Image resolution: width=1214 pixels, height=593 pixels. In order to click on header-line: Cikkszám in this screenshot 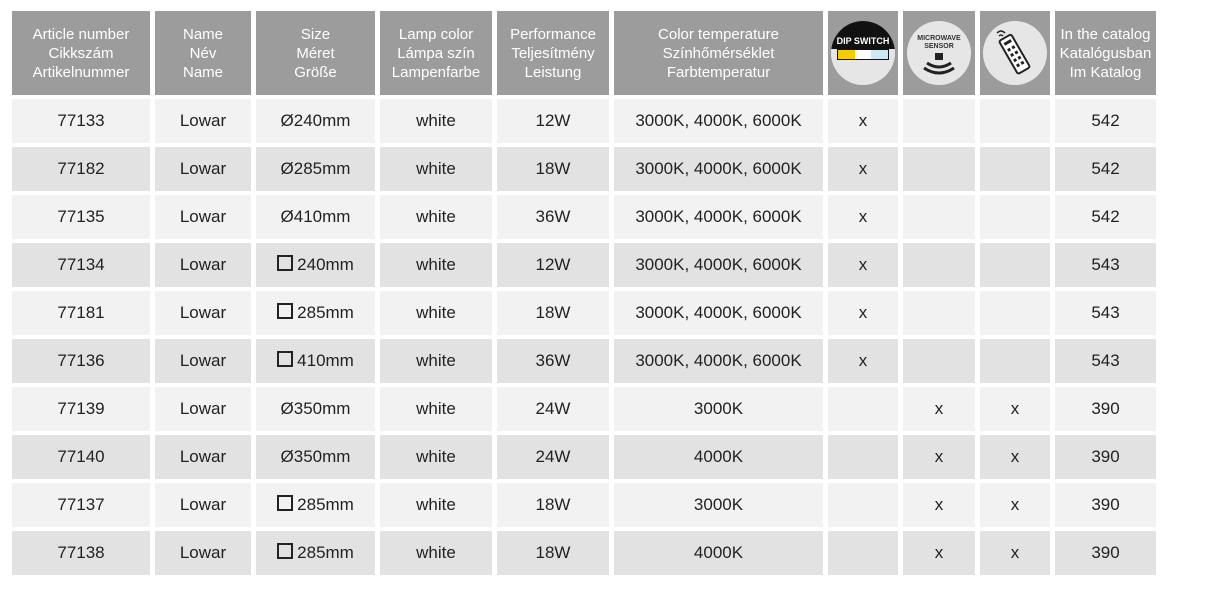, I will do `click(81, 53)`.